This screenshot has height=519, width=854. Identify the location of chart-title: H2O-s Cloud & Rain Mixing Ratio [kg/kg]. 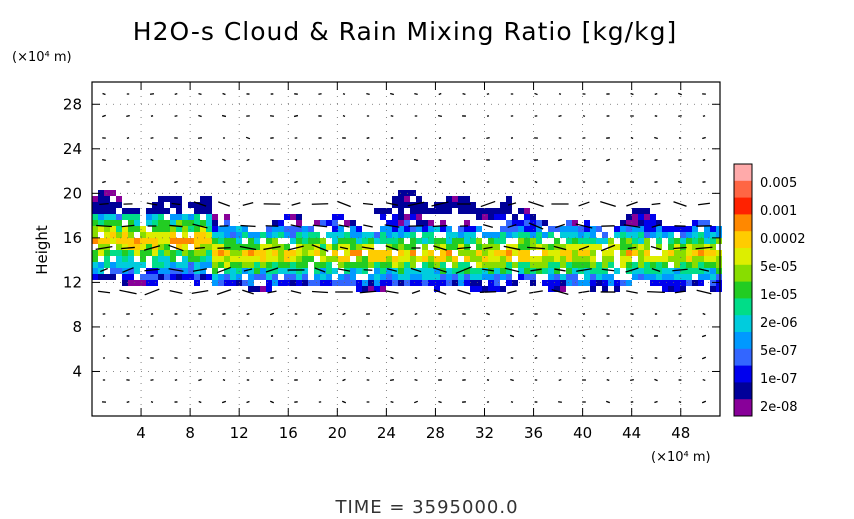
(405, 31).